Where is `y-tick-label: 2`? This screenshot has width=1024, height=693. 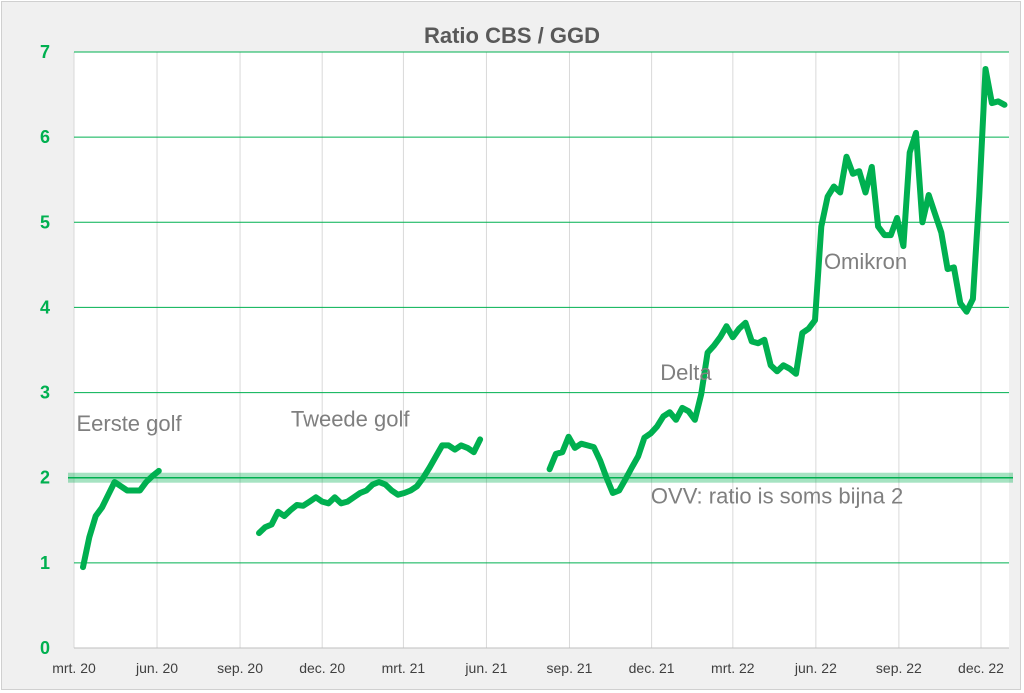 y-tick-label: 2 is located at coordinates (45, 478).